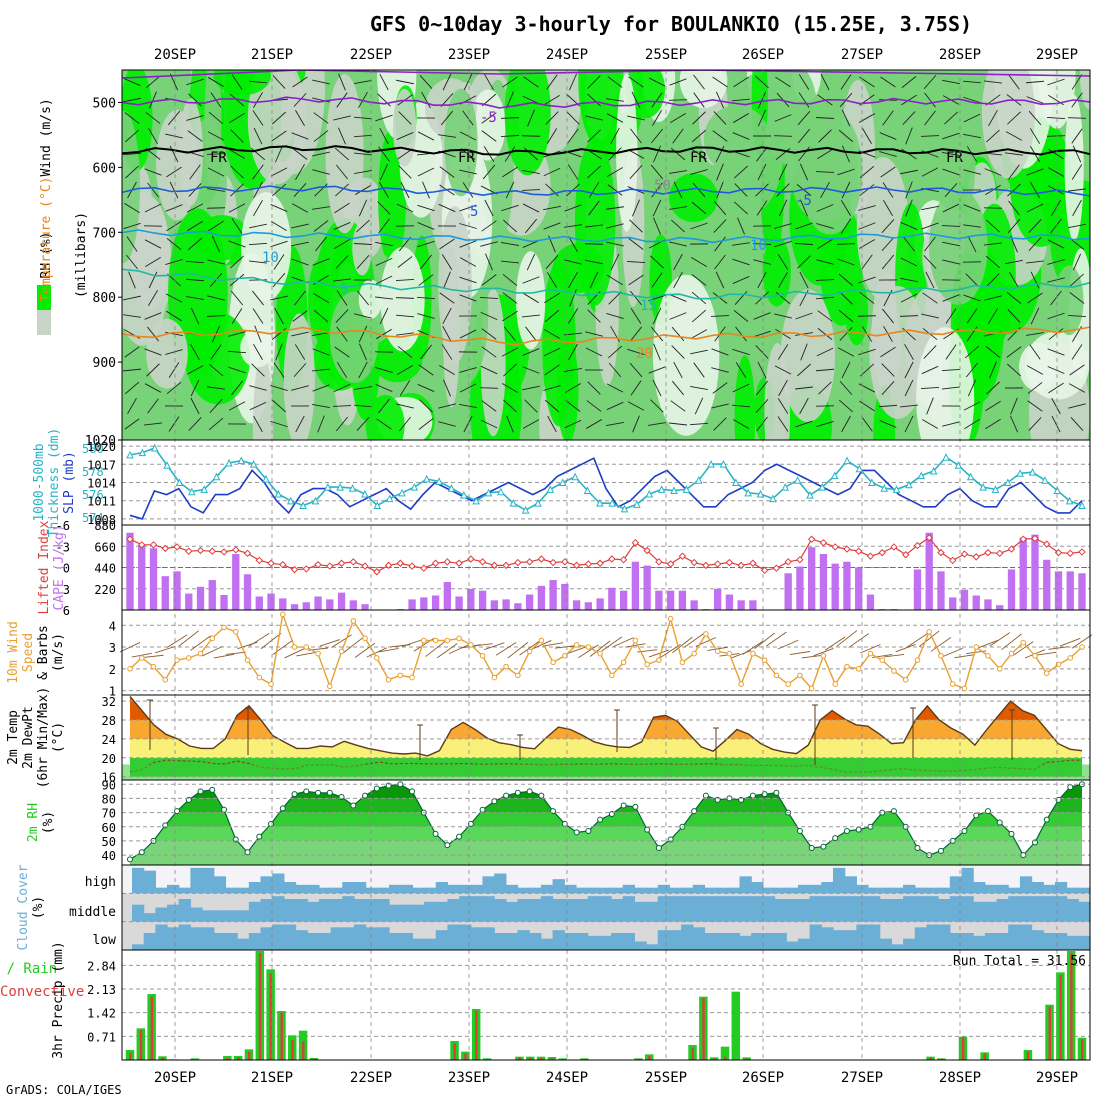 The image size is (1100, 1100). What do you see at coordinates (648, 306) in the screenshot?
I see `contour-label-15: 15` at bounding box center [648, 306].